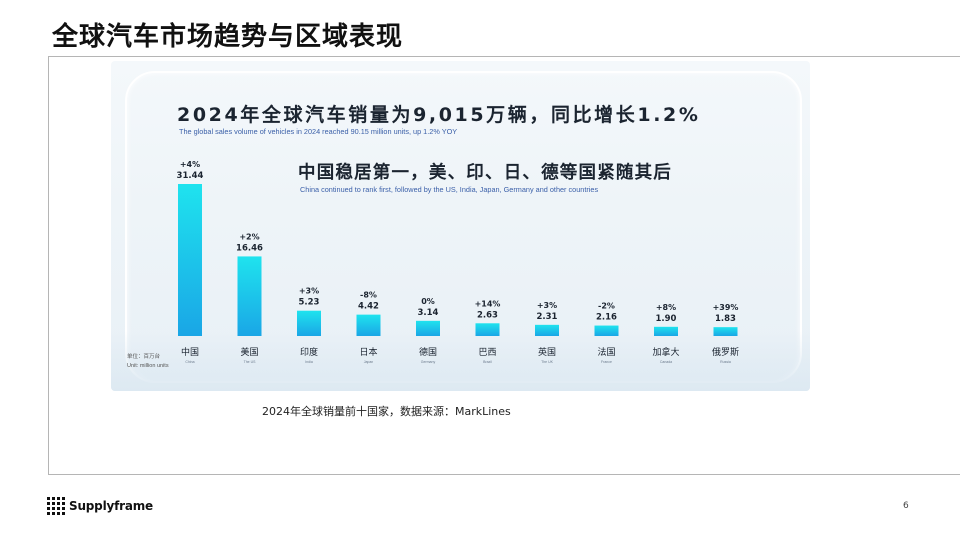 The image size is (960, 540). What do you see at coordinates (666, 319) in the screenshot?
I see `value-label: 1.90` at bounding box center [666, 319].